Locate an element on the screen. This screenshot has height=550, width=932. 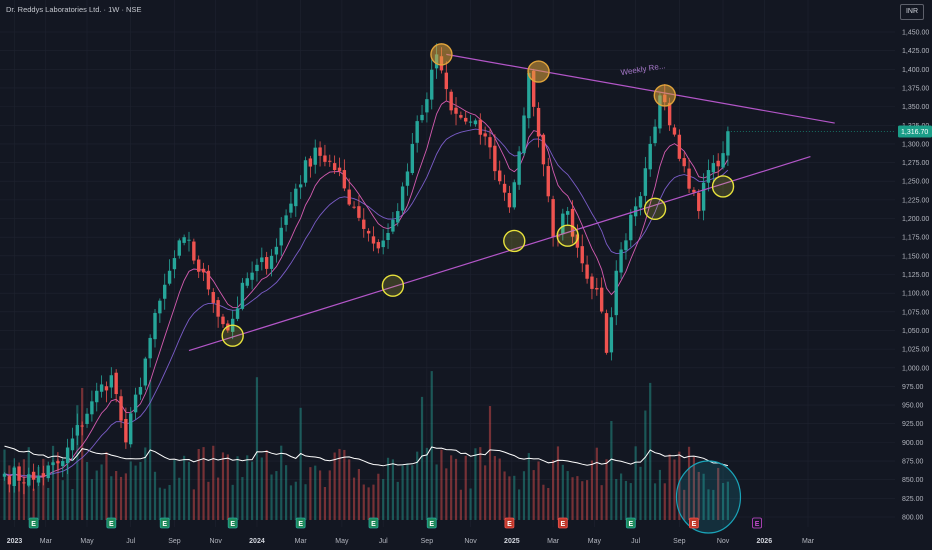
price-tick-label: 925.00 is located at coordinates (913, 424).